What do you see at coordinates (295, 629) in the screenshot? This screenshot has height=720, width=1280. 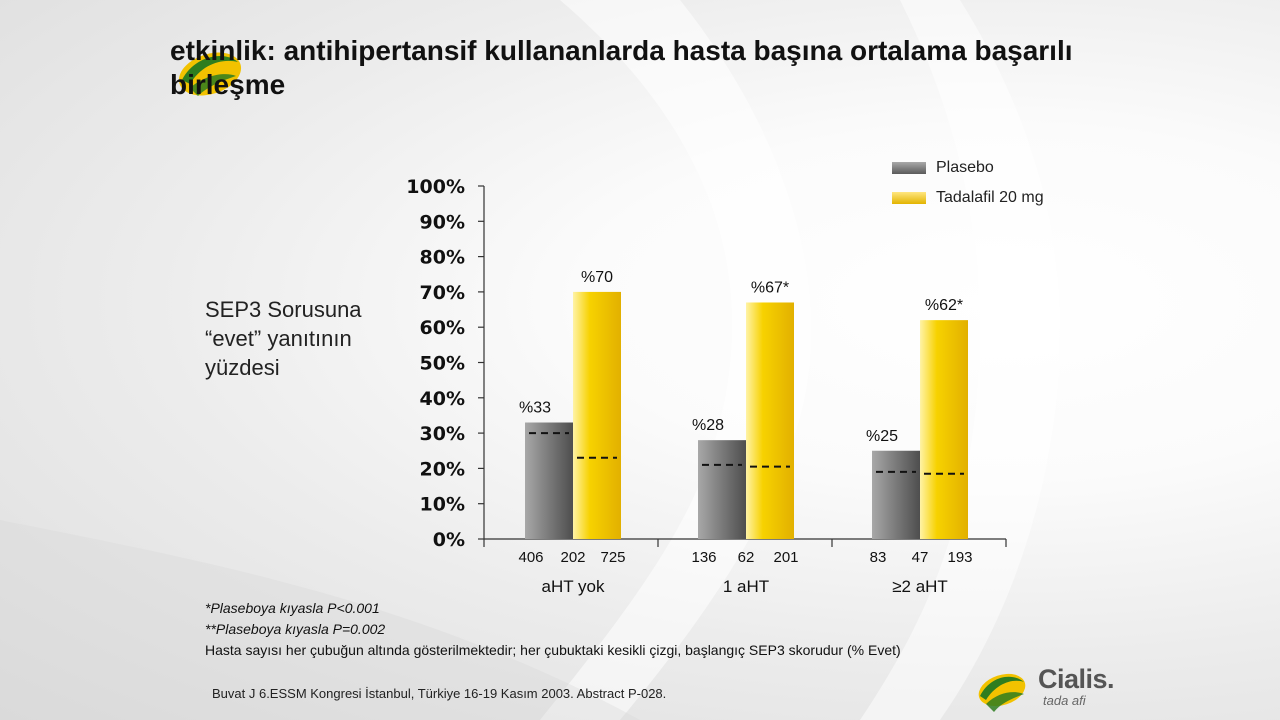 I see `footnote-p2: **Plaseboya kıyasla P=0.002` at bounding box center [295, 629].